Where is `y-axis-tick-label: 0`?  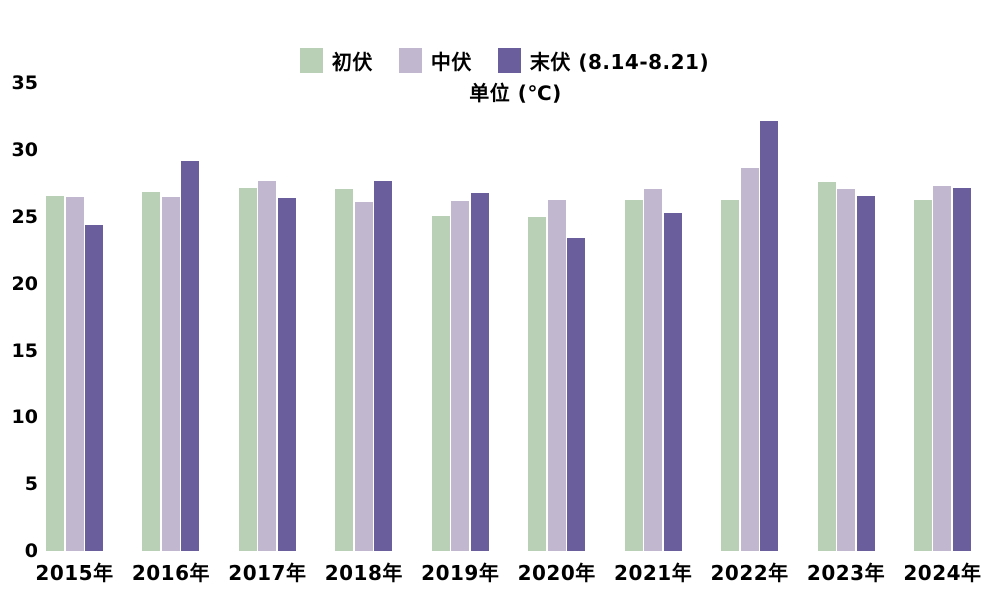 y-axis-tick-label: 0 is located at coordinates (31, 551).